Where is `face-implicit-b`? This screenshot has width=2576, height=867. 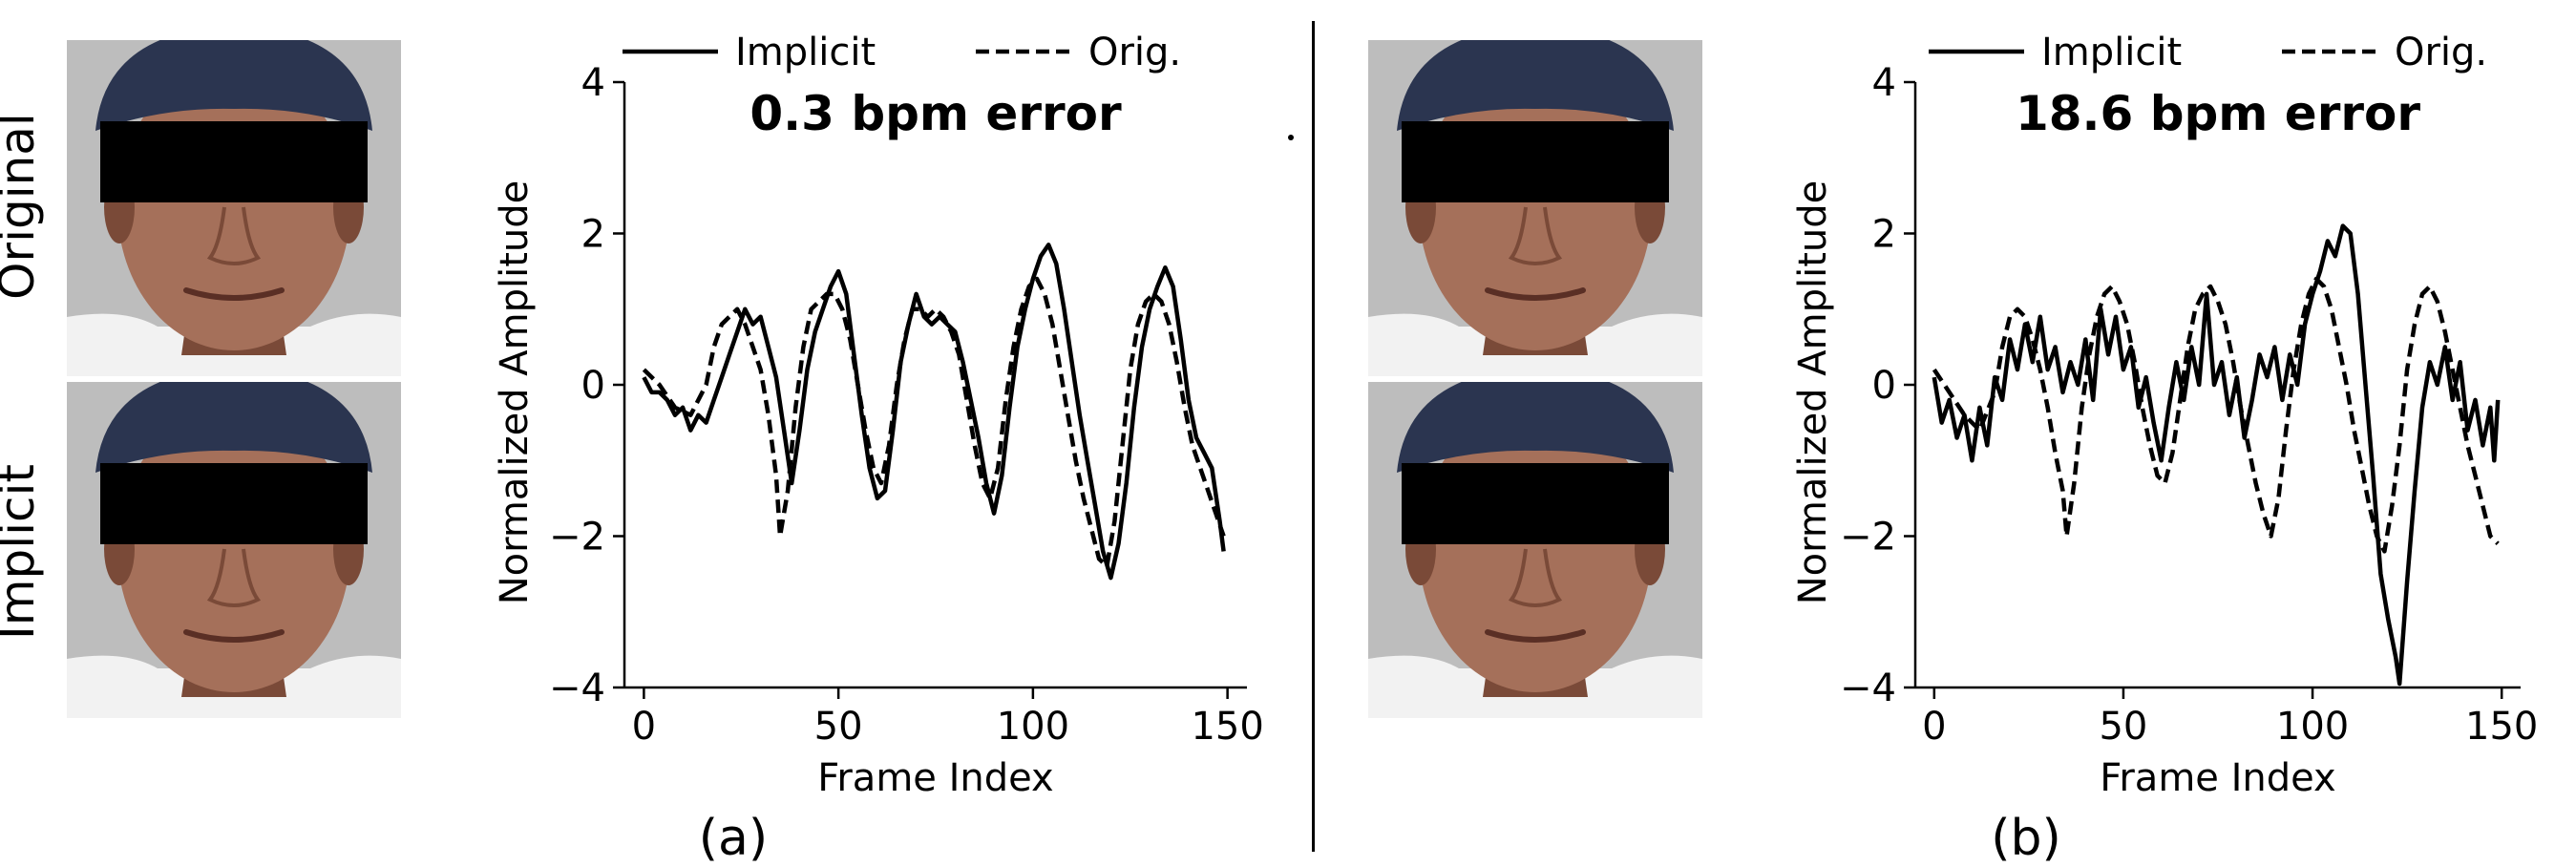 face-implicit-b is located at coordinates (1535, 550).